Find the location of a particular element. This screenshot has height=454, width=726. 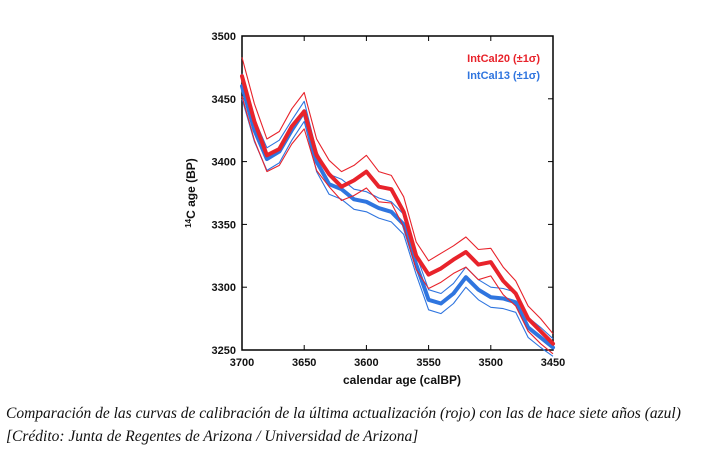

x-tick-labels: 3700 3650 3600 3550 3500 3450 is located at coordinates (397, 363).